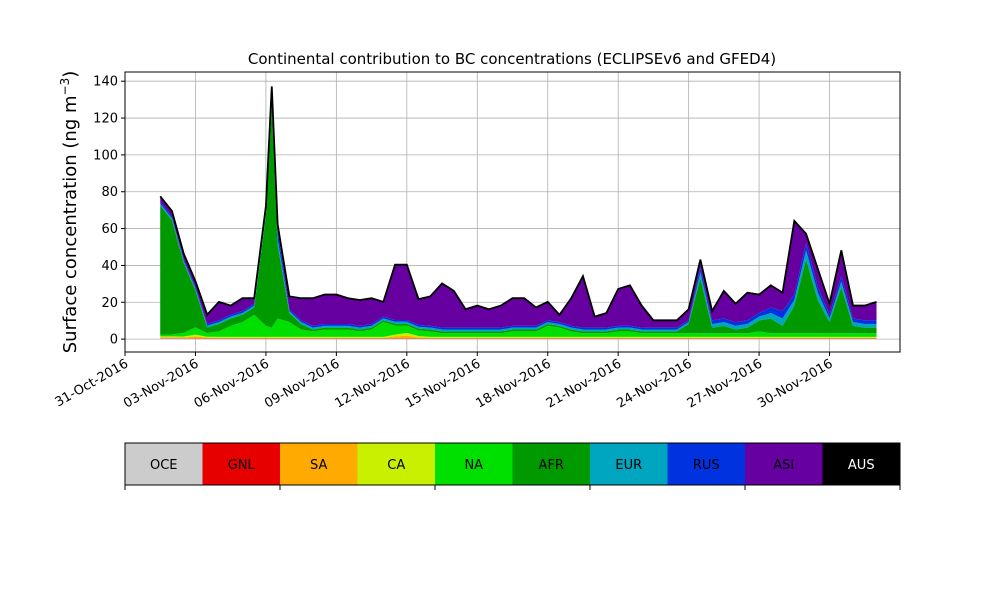  I want to click on legend-swatch-asi, so click(784, 464).